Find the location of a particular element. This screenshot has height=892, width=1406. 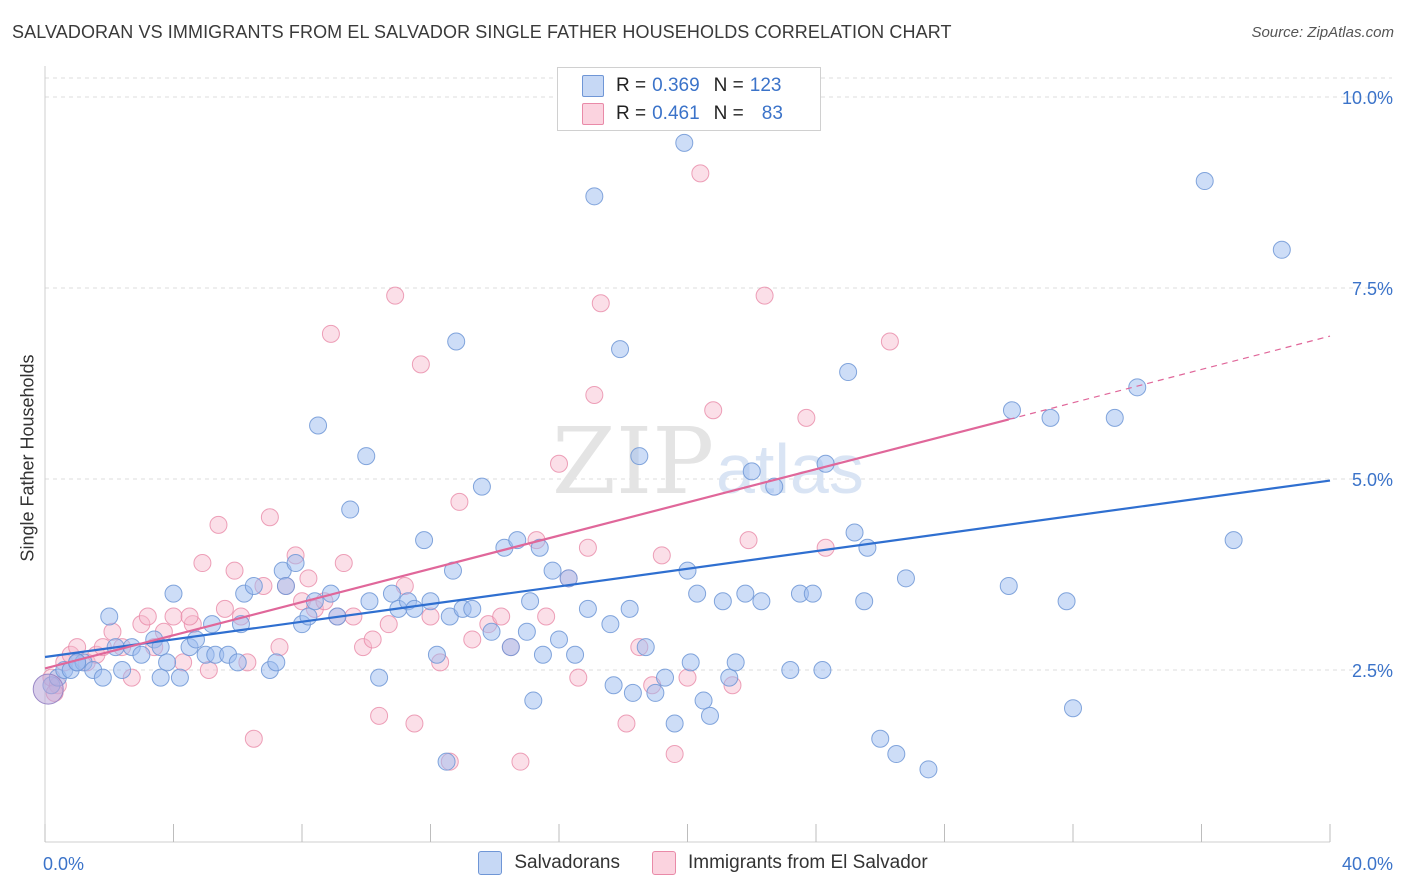

x-tick-label: 40.0% is located at coordinates (1367, 864).